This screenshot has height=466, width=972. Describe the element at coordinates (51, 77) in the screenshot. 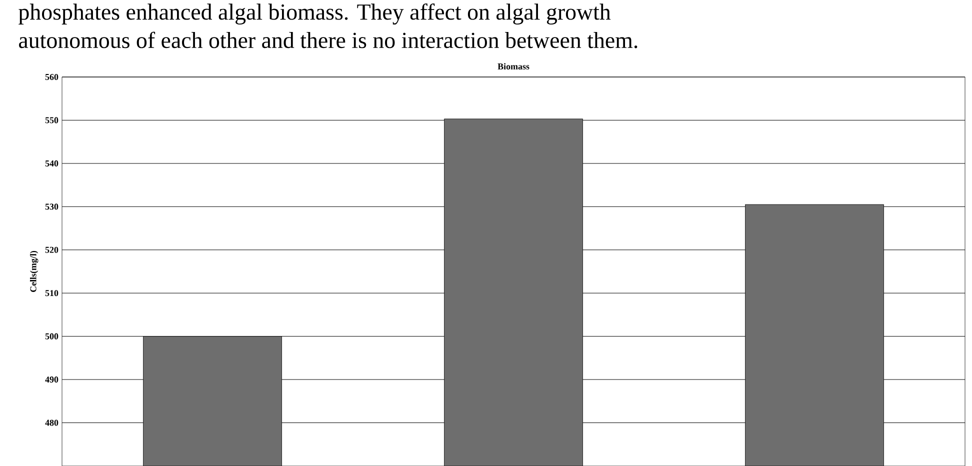

I see `y-tick-label: 560` at that location.